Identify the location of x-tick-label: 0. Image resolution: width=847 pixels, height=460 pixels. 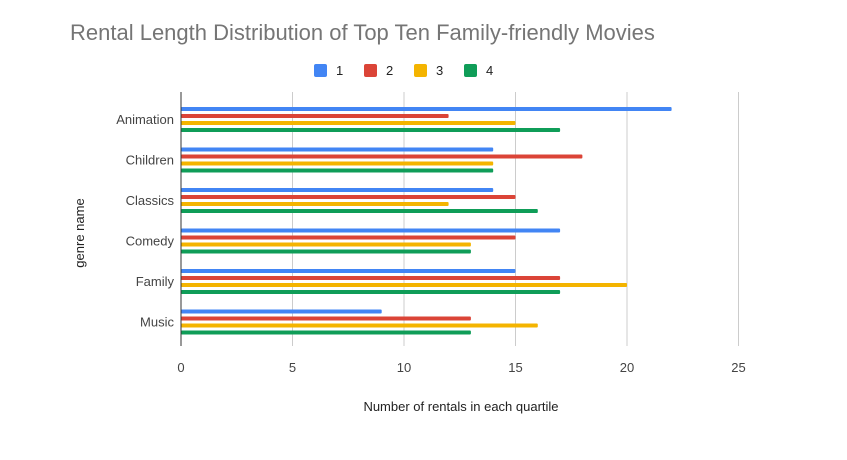
(180, 367).